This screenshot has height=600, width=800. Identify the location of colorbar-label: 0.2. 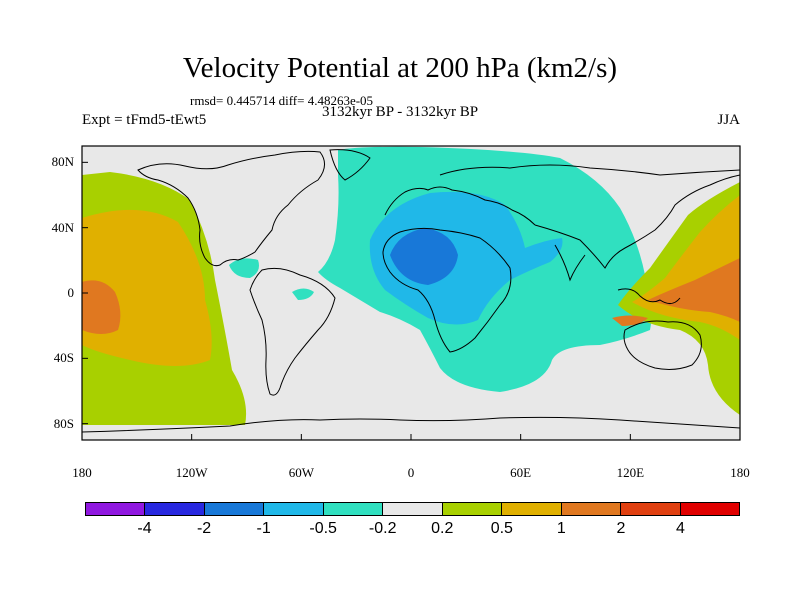
(442, 528).